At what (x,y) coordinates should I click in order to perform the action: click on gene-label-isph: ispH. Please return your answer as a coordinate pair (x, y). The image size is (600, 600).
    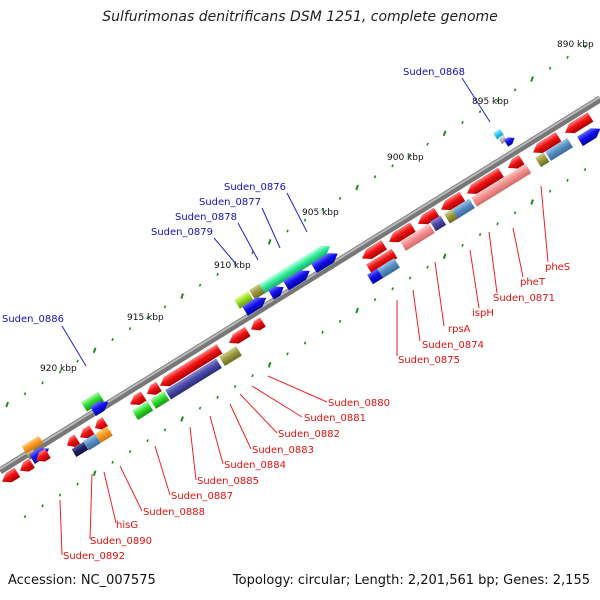
    Looking at the image, I should click on (483, 313).